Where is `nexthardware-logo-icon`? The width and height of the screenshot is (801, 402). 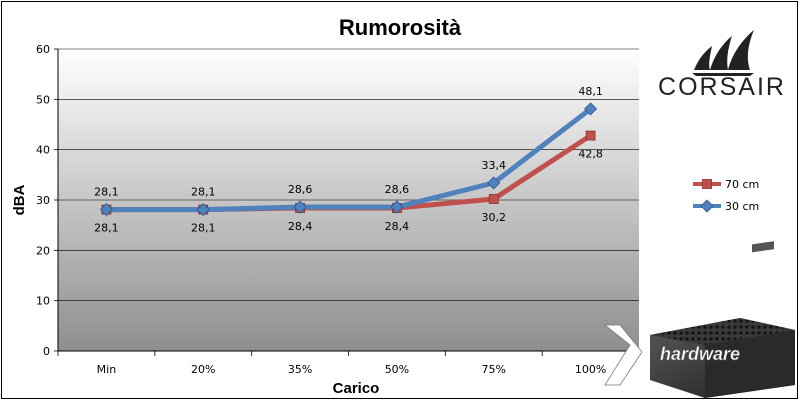
nexthardware-logo-icon is located at coordinates (623, 355).